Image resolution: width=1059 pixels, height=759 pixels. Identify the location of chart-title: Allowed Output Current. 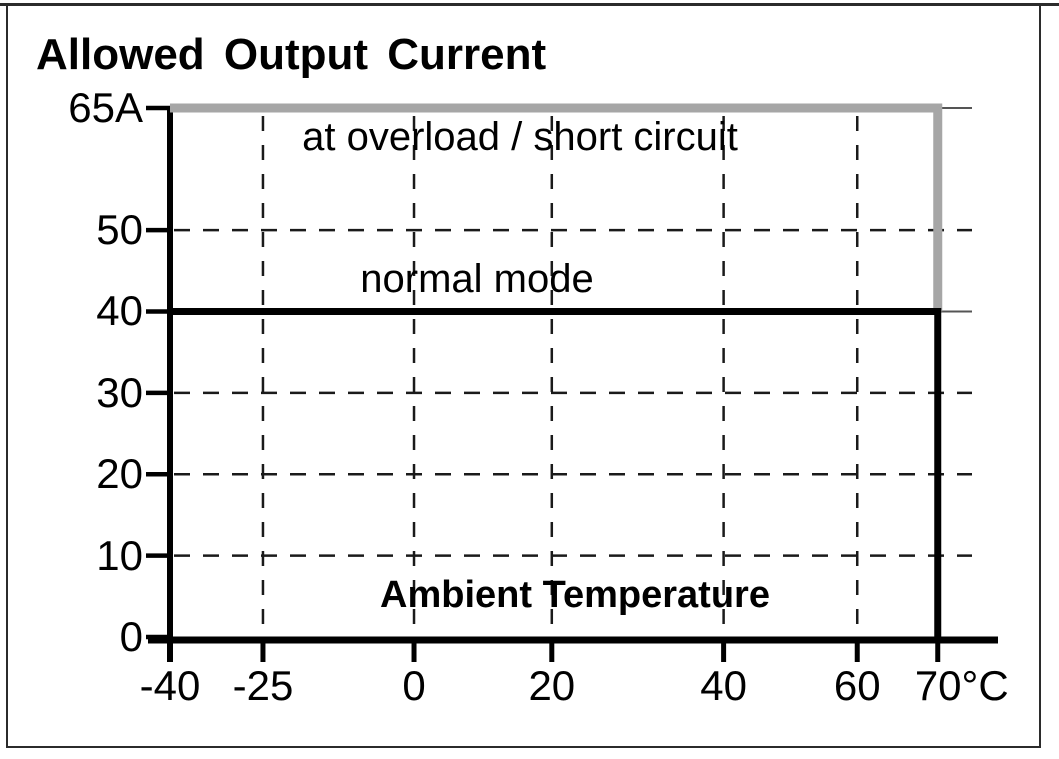
(291, 54).